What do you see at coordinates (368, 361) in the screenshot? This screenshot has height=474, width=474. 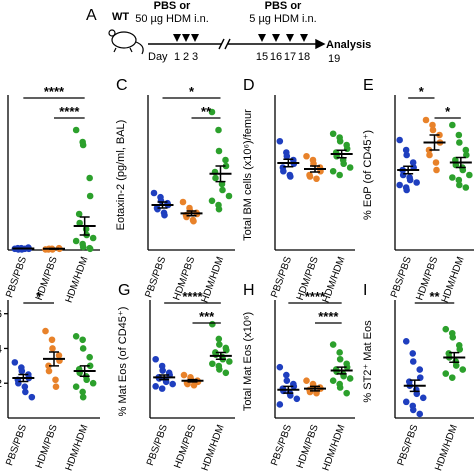 I see `y-axis-label: % ST2⁺ Mat Eos` at bounding box center [368, 361].